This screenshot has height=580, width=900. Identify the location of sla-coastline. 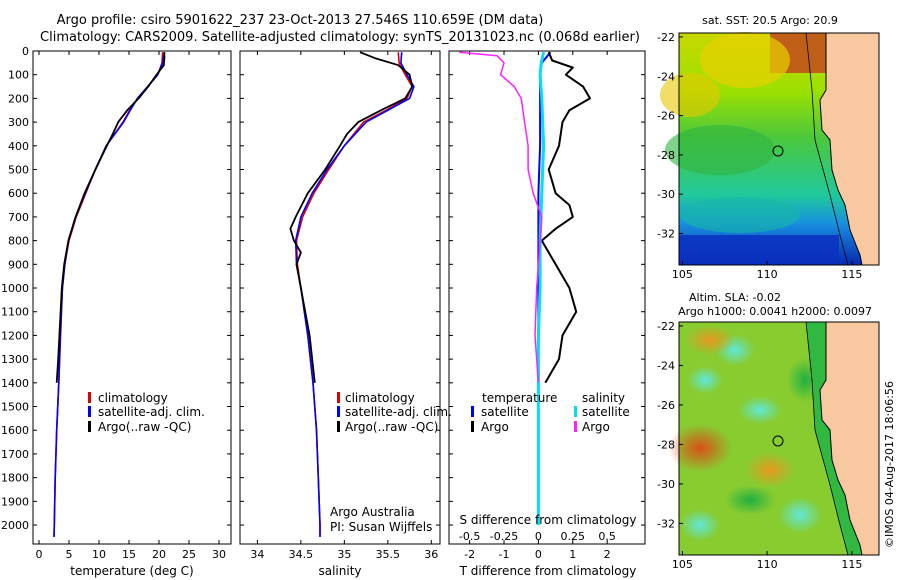
(841, 439).